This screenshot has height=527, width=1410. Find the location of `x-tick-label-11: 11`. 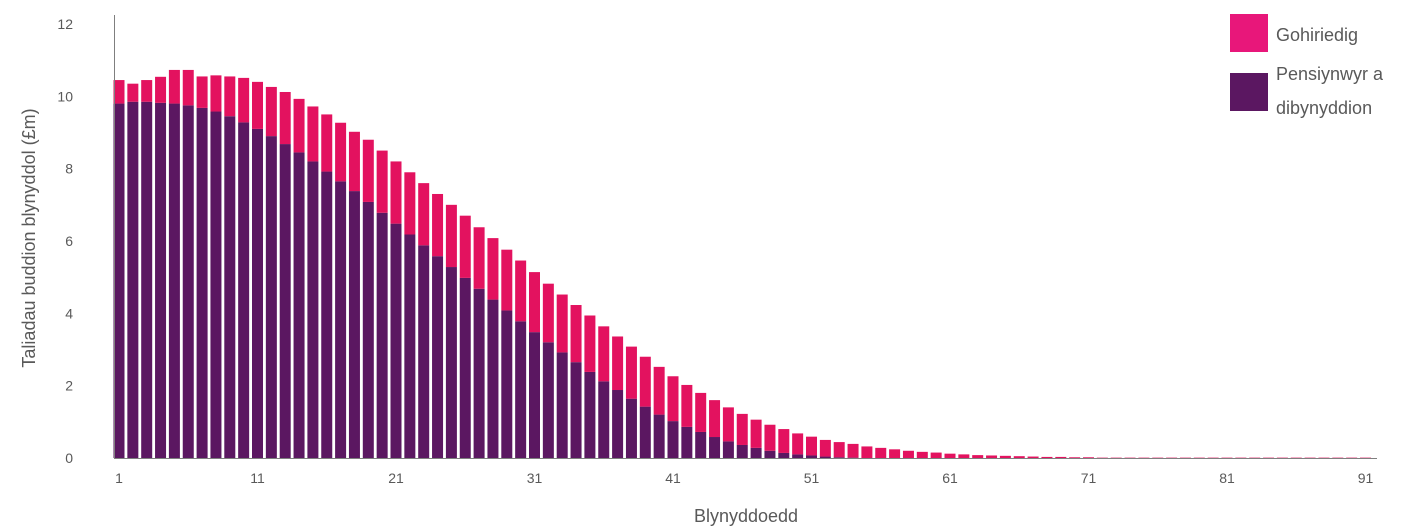

x-tick-label-11: 11 is located at coordinates (257, 478).